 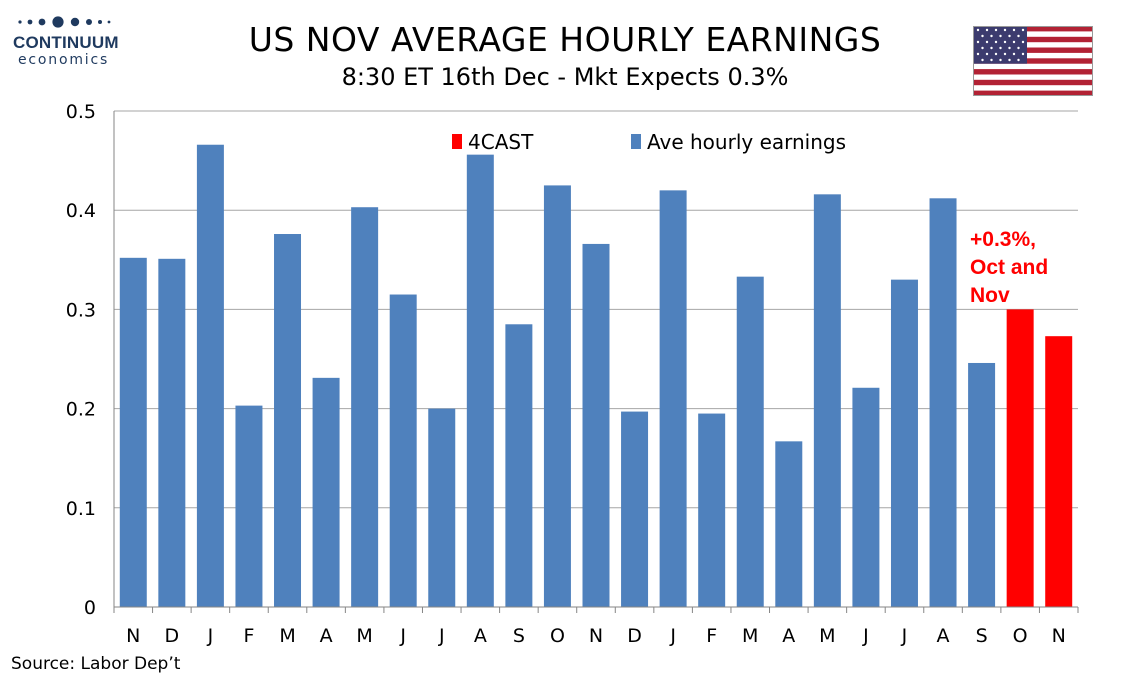 What do you see at coordinates (1003, 239) in the screenshot?
I see `forecast-annotation: +0.3%,` at bounding box center [1003, 239].